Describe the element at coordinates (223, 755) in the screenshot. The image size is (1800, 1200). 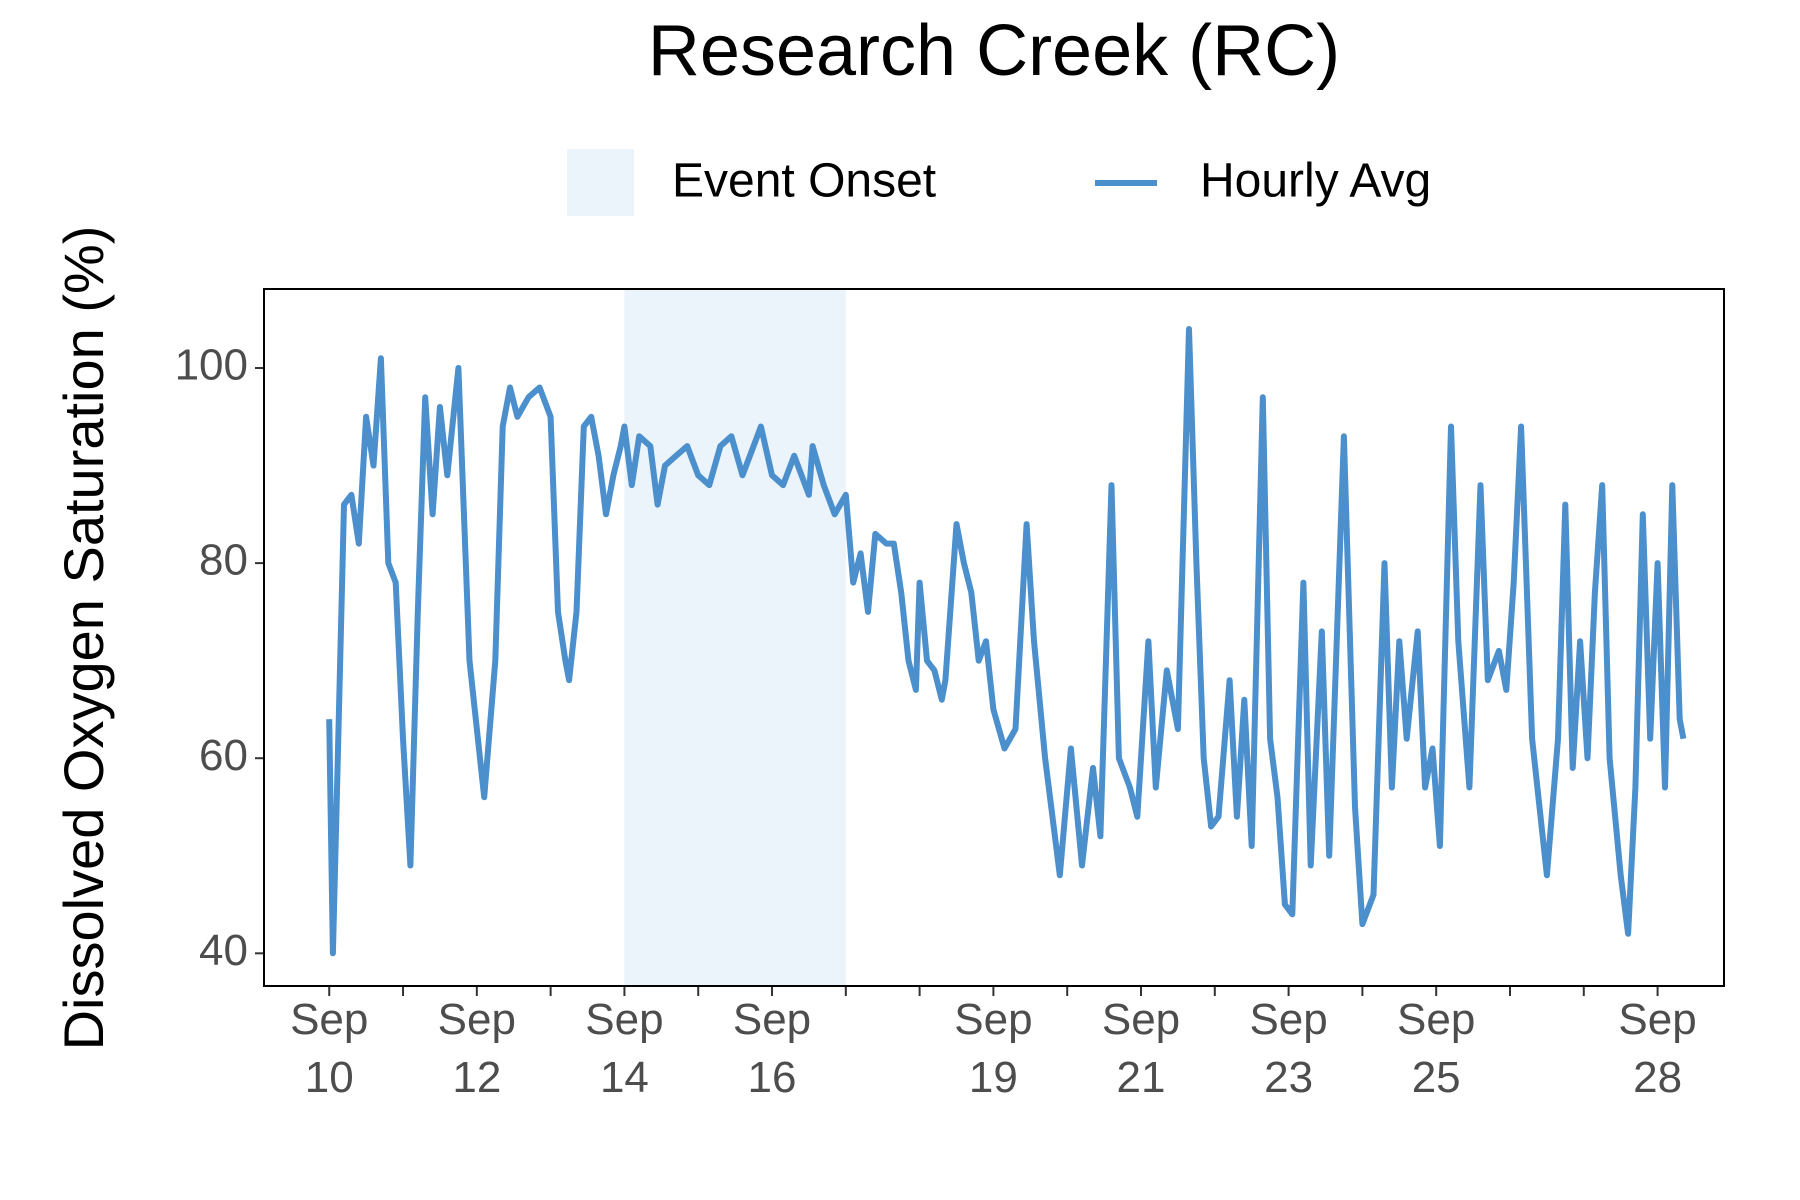
I see `y-tick-label: 60` at that location.